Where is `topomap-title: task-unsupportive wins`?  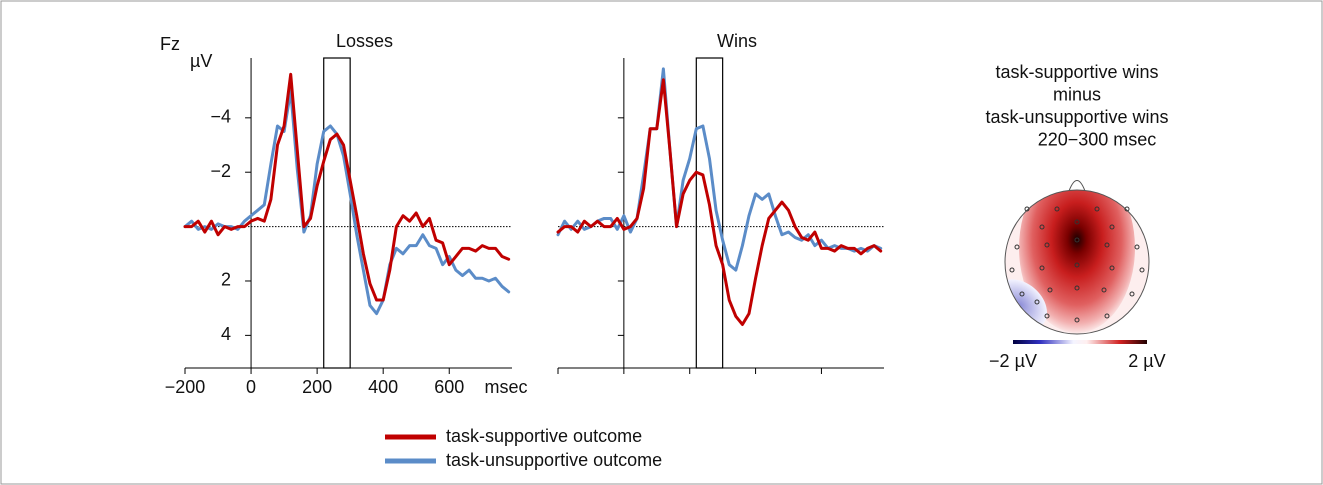 topomap-title: task-unsupportive wins is located at coordinates (1076, 117).